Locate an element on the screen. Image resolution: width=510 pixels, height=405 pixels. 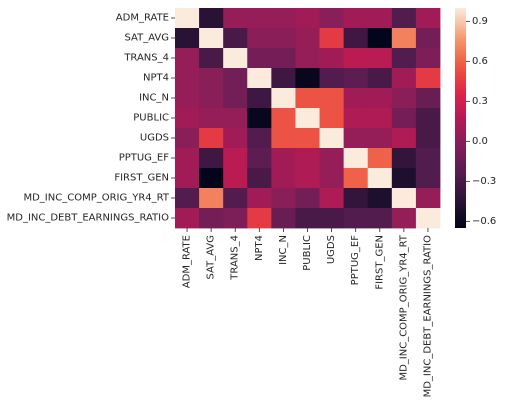
x-tick-label: INC_N is located at coordinates (283, 250).